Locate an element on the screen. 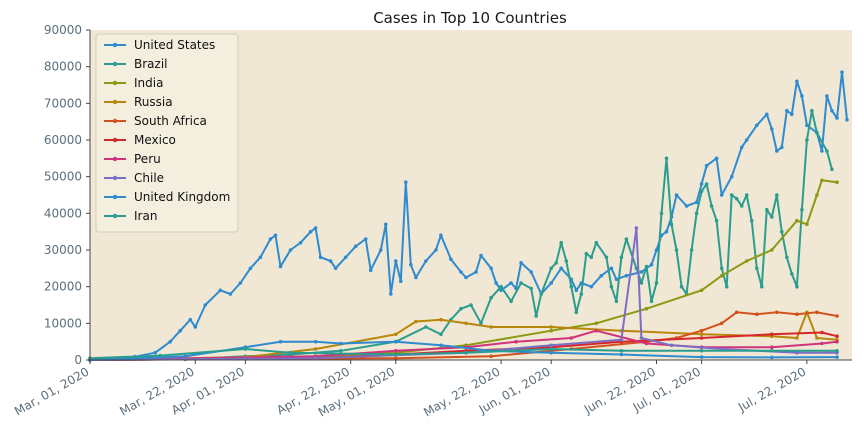  legend-label: India is located at coordinates (148, 83).